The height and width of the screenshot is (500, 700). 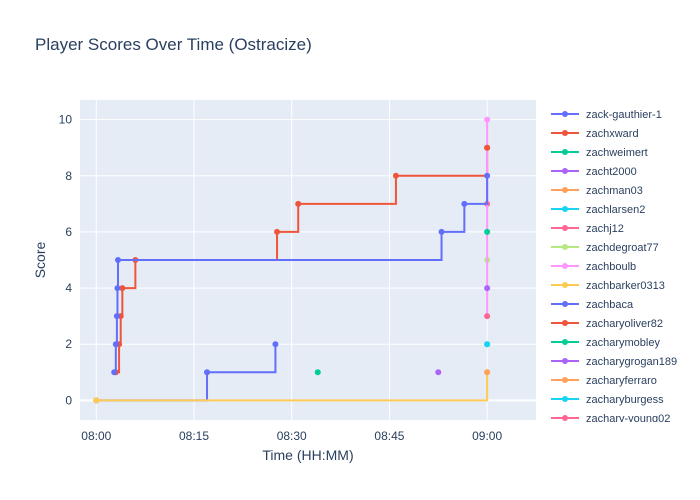 What do you see at coordinates (68, 400) in the screenshot?
I see `y-tick-label: 0` at bounding box center [68, 400].